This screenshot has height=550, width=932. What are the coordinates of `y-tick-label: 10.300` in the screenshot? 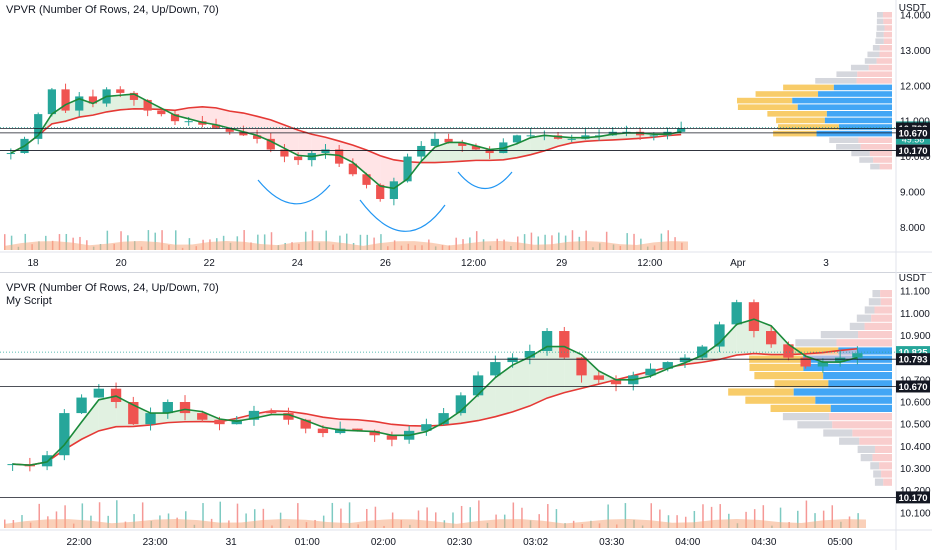 It's located at (915, 469).